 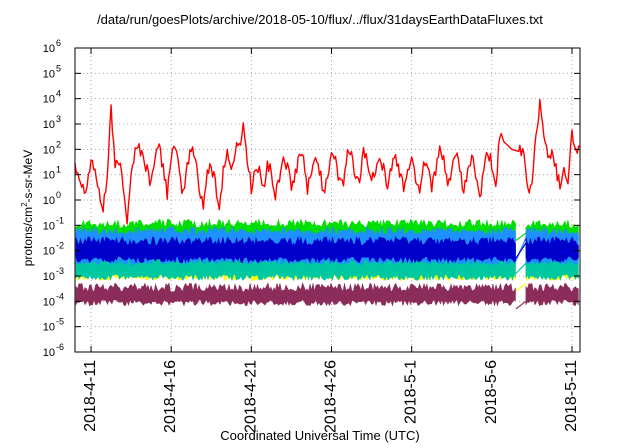 What do you see at coordinates (58, 119) in the screenshot?
I see `y-tick-exp: 3` at bounding box center [58, 119].